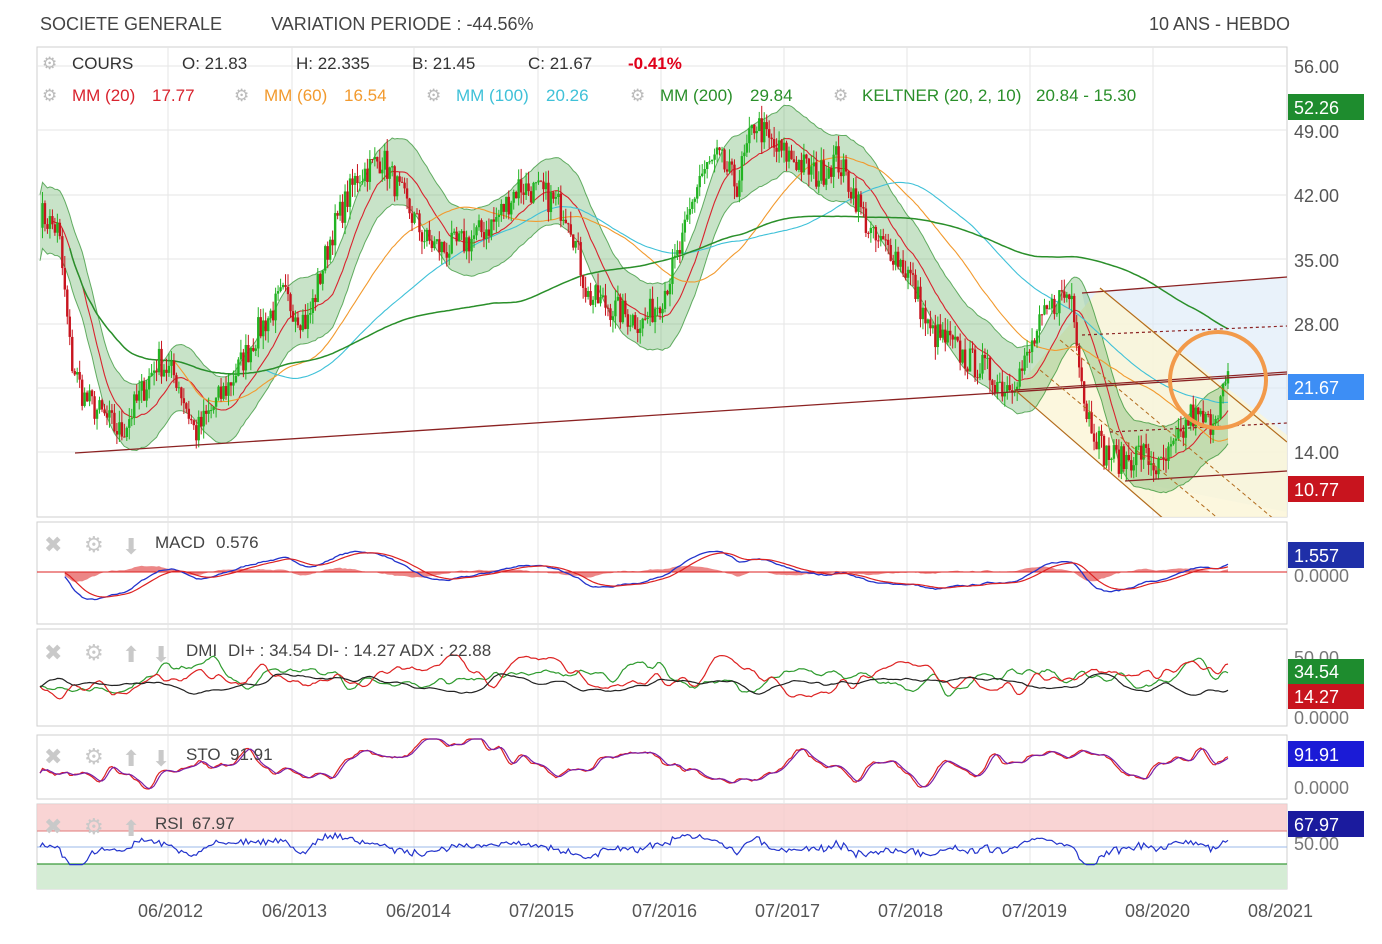  What do you see at coordinates (1184, 330) in the screenshot?
I see `channel-dotted-upper` at bounding box center [1184, 330].